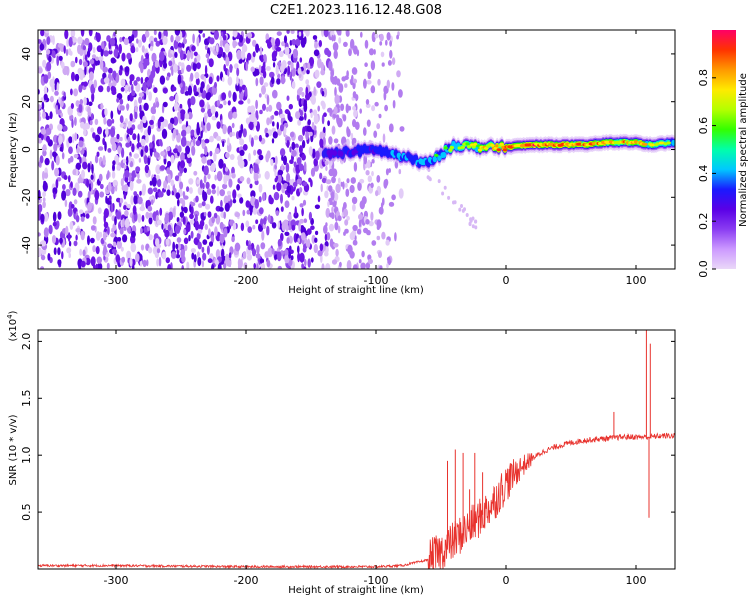  What do you see at coordinates (706, 173) in the screenshot?
I see `colorbar-ticks: 0.0 0.2 0.4 0.6 0.8` at bounding box center [706, 173].